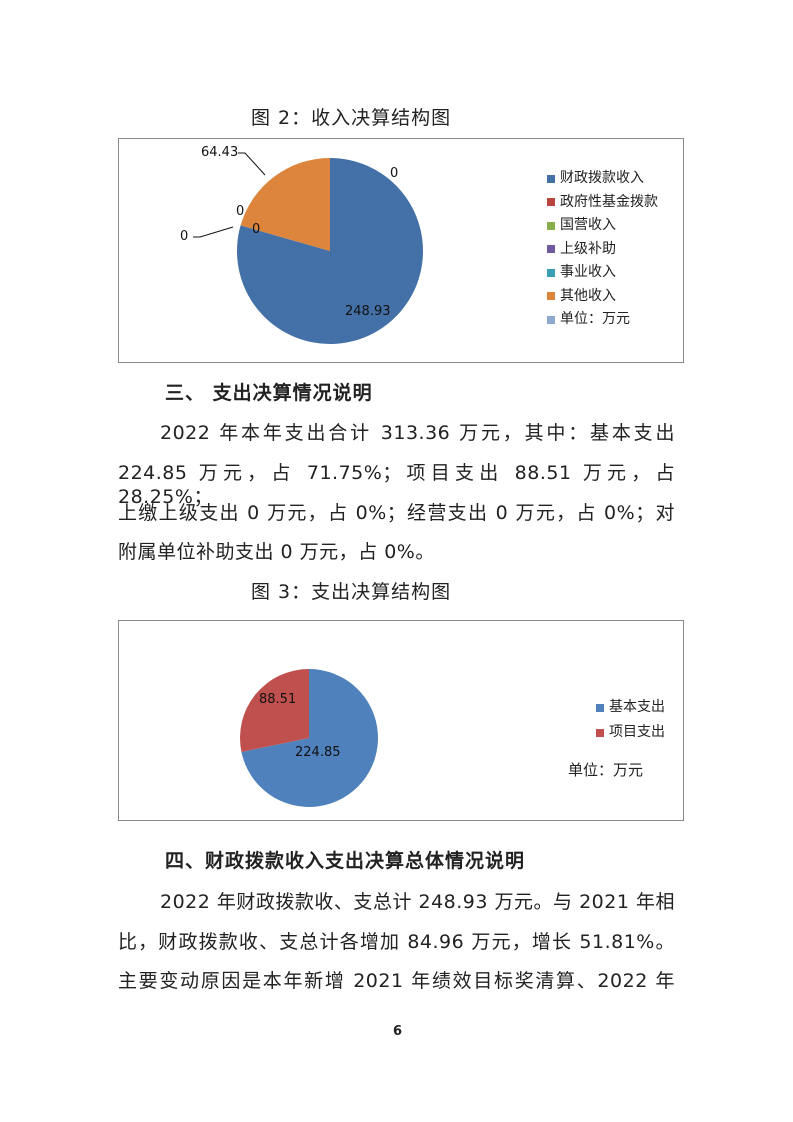  I want to click on income-chart-frame, so click(401, 250).